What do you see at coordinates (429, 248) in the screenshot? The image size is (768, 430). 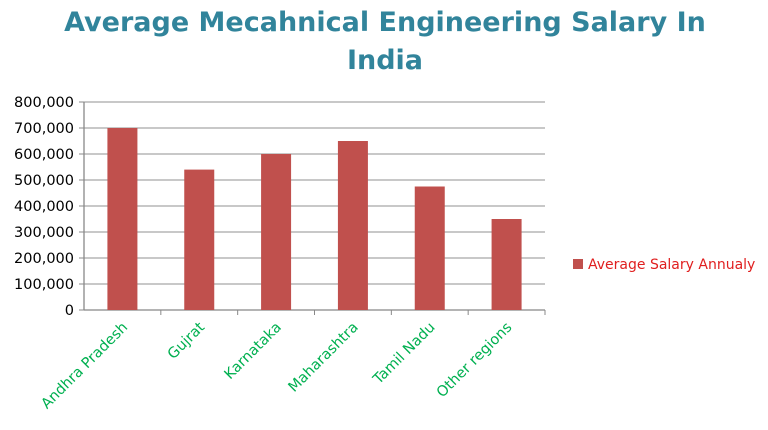 I see `bar-tamil-nadu` at bounding box center [429, 248].